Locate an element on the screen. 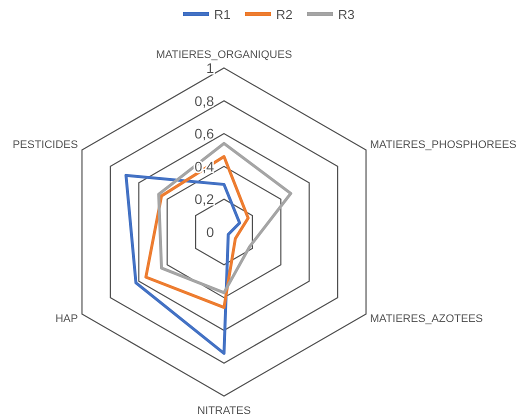 The image size is (523, 415). y-tick-label: 1 is located at coordinates (210, 68).